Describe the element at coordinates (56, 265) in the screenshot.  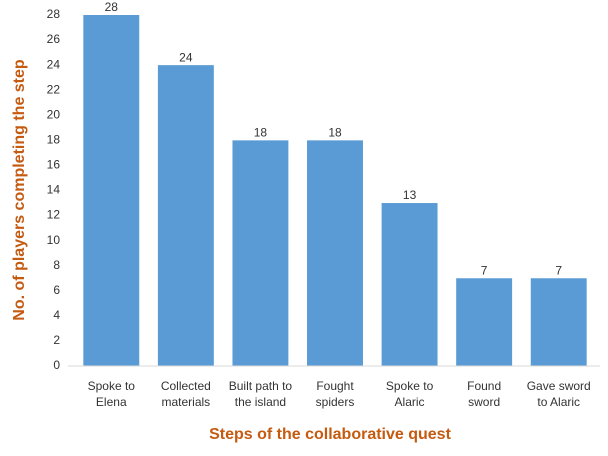
I see `y-tick-label: 8` at that location.